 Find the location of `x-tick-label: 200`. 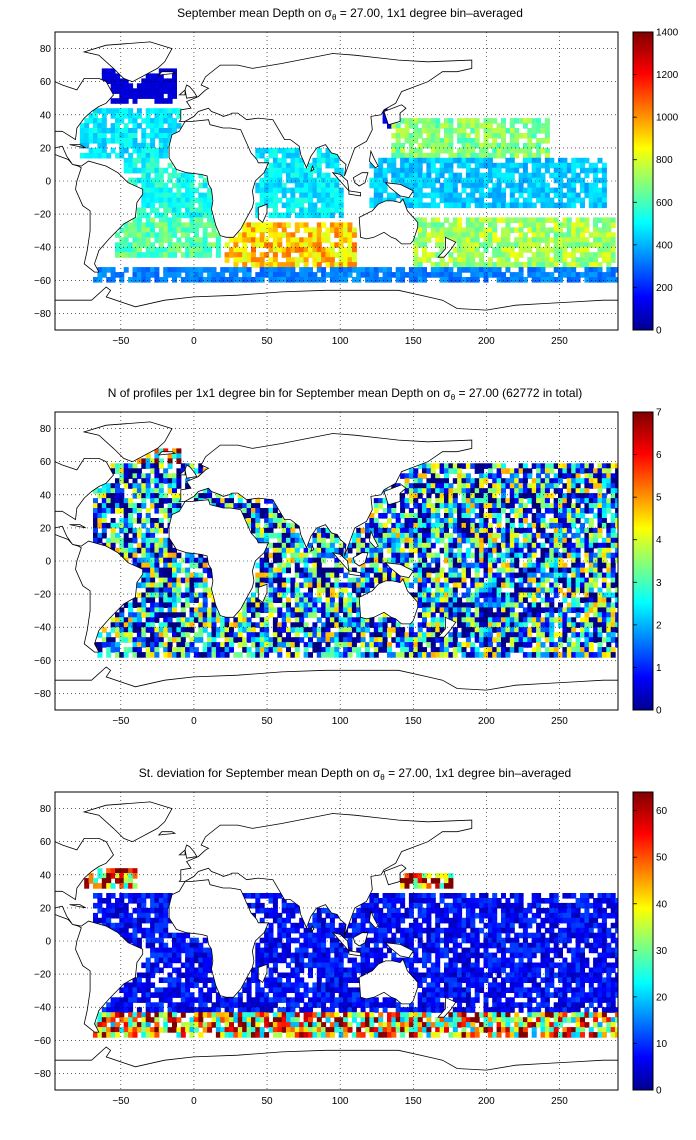

x-tick-label: 200 is located at coordinates (486, 341).